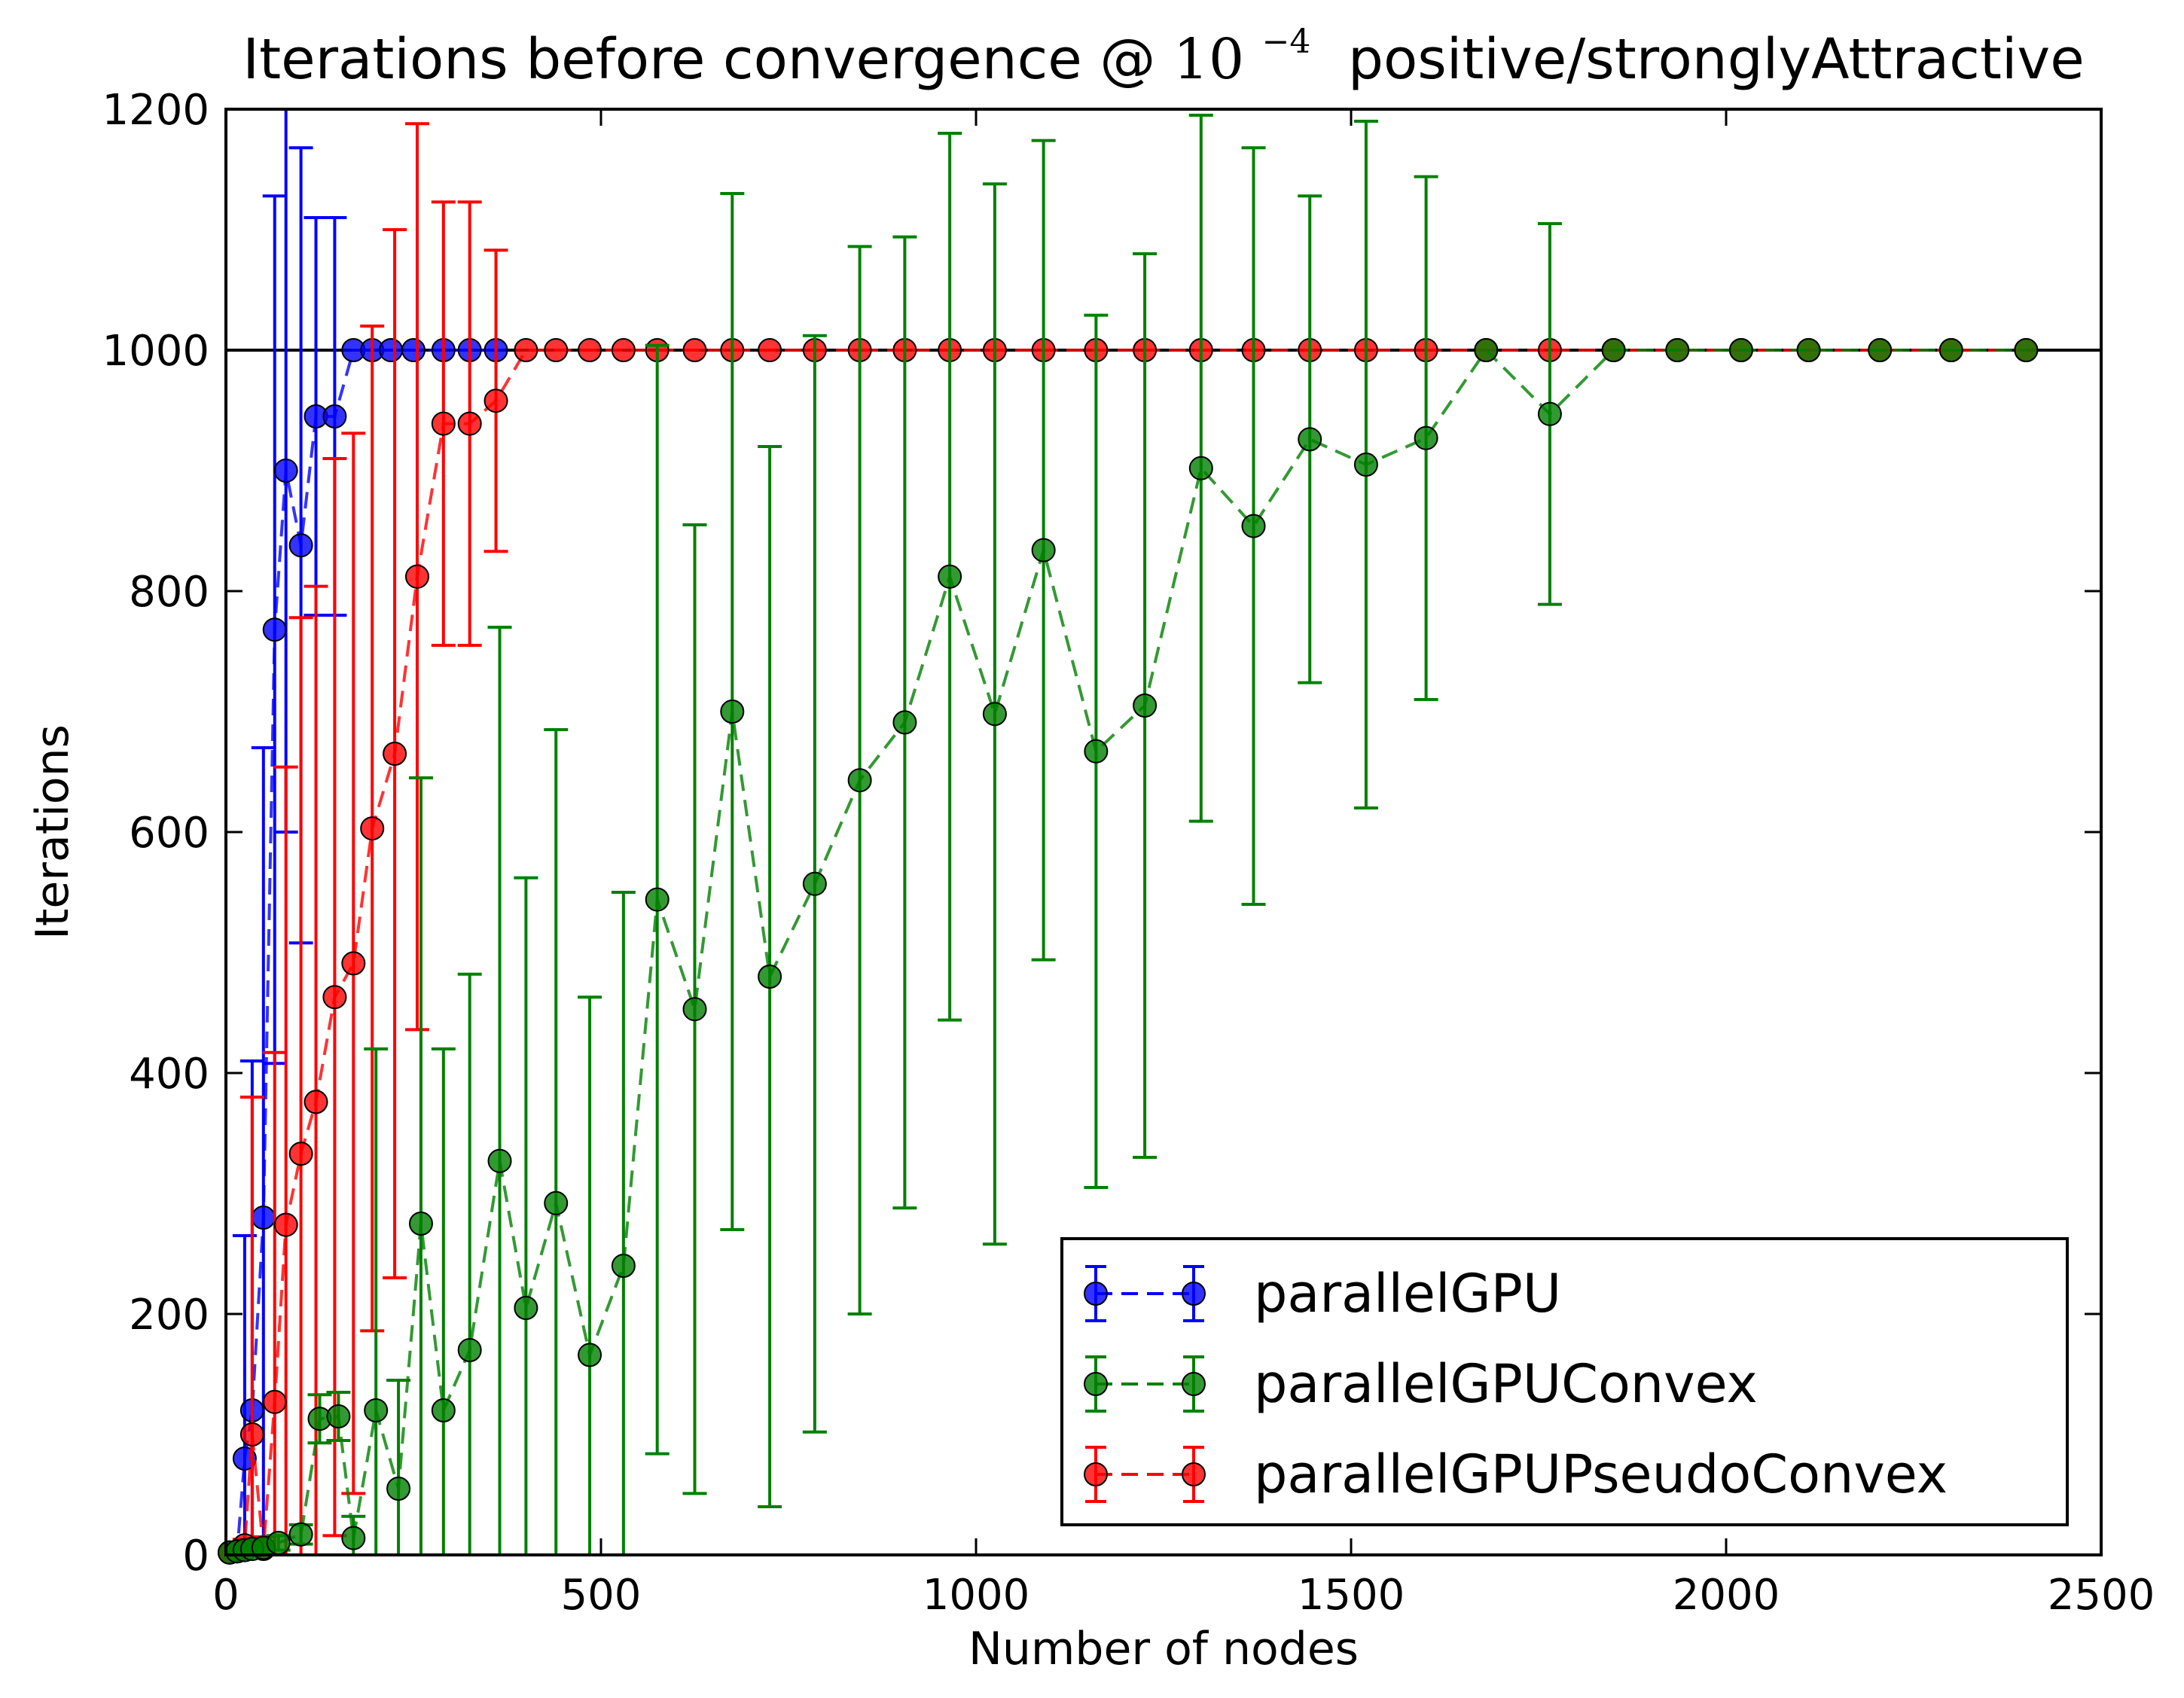  What do you see at coordinates (698, 60) in the screenshot?
I see `chart-title-main: Iterations before convergence @` at bounding box center [698, 60].